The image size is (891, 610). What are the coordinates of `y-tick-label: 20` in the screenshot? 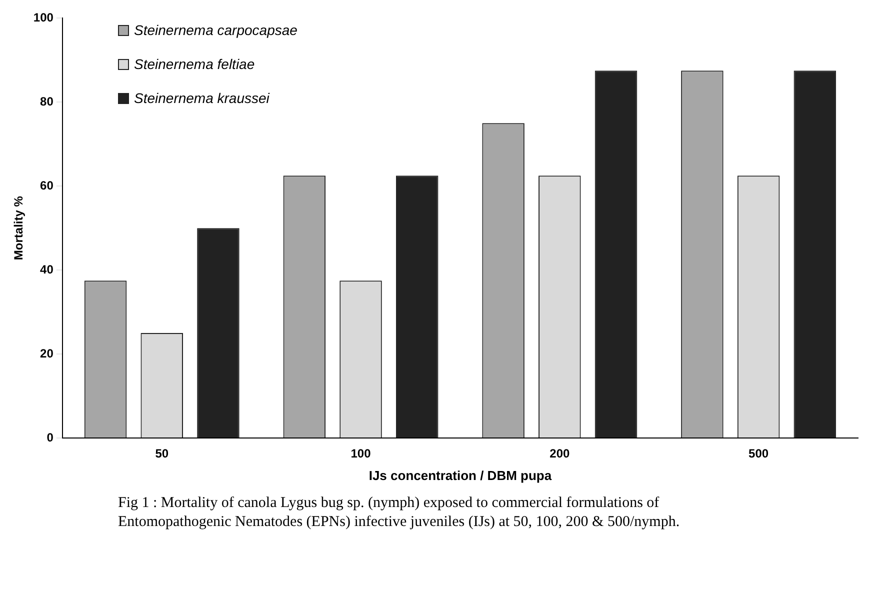 It's located at (47, 353).